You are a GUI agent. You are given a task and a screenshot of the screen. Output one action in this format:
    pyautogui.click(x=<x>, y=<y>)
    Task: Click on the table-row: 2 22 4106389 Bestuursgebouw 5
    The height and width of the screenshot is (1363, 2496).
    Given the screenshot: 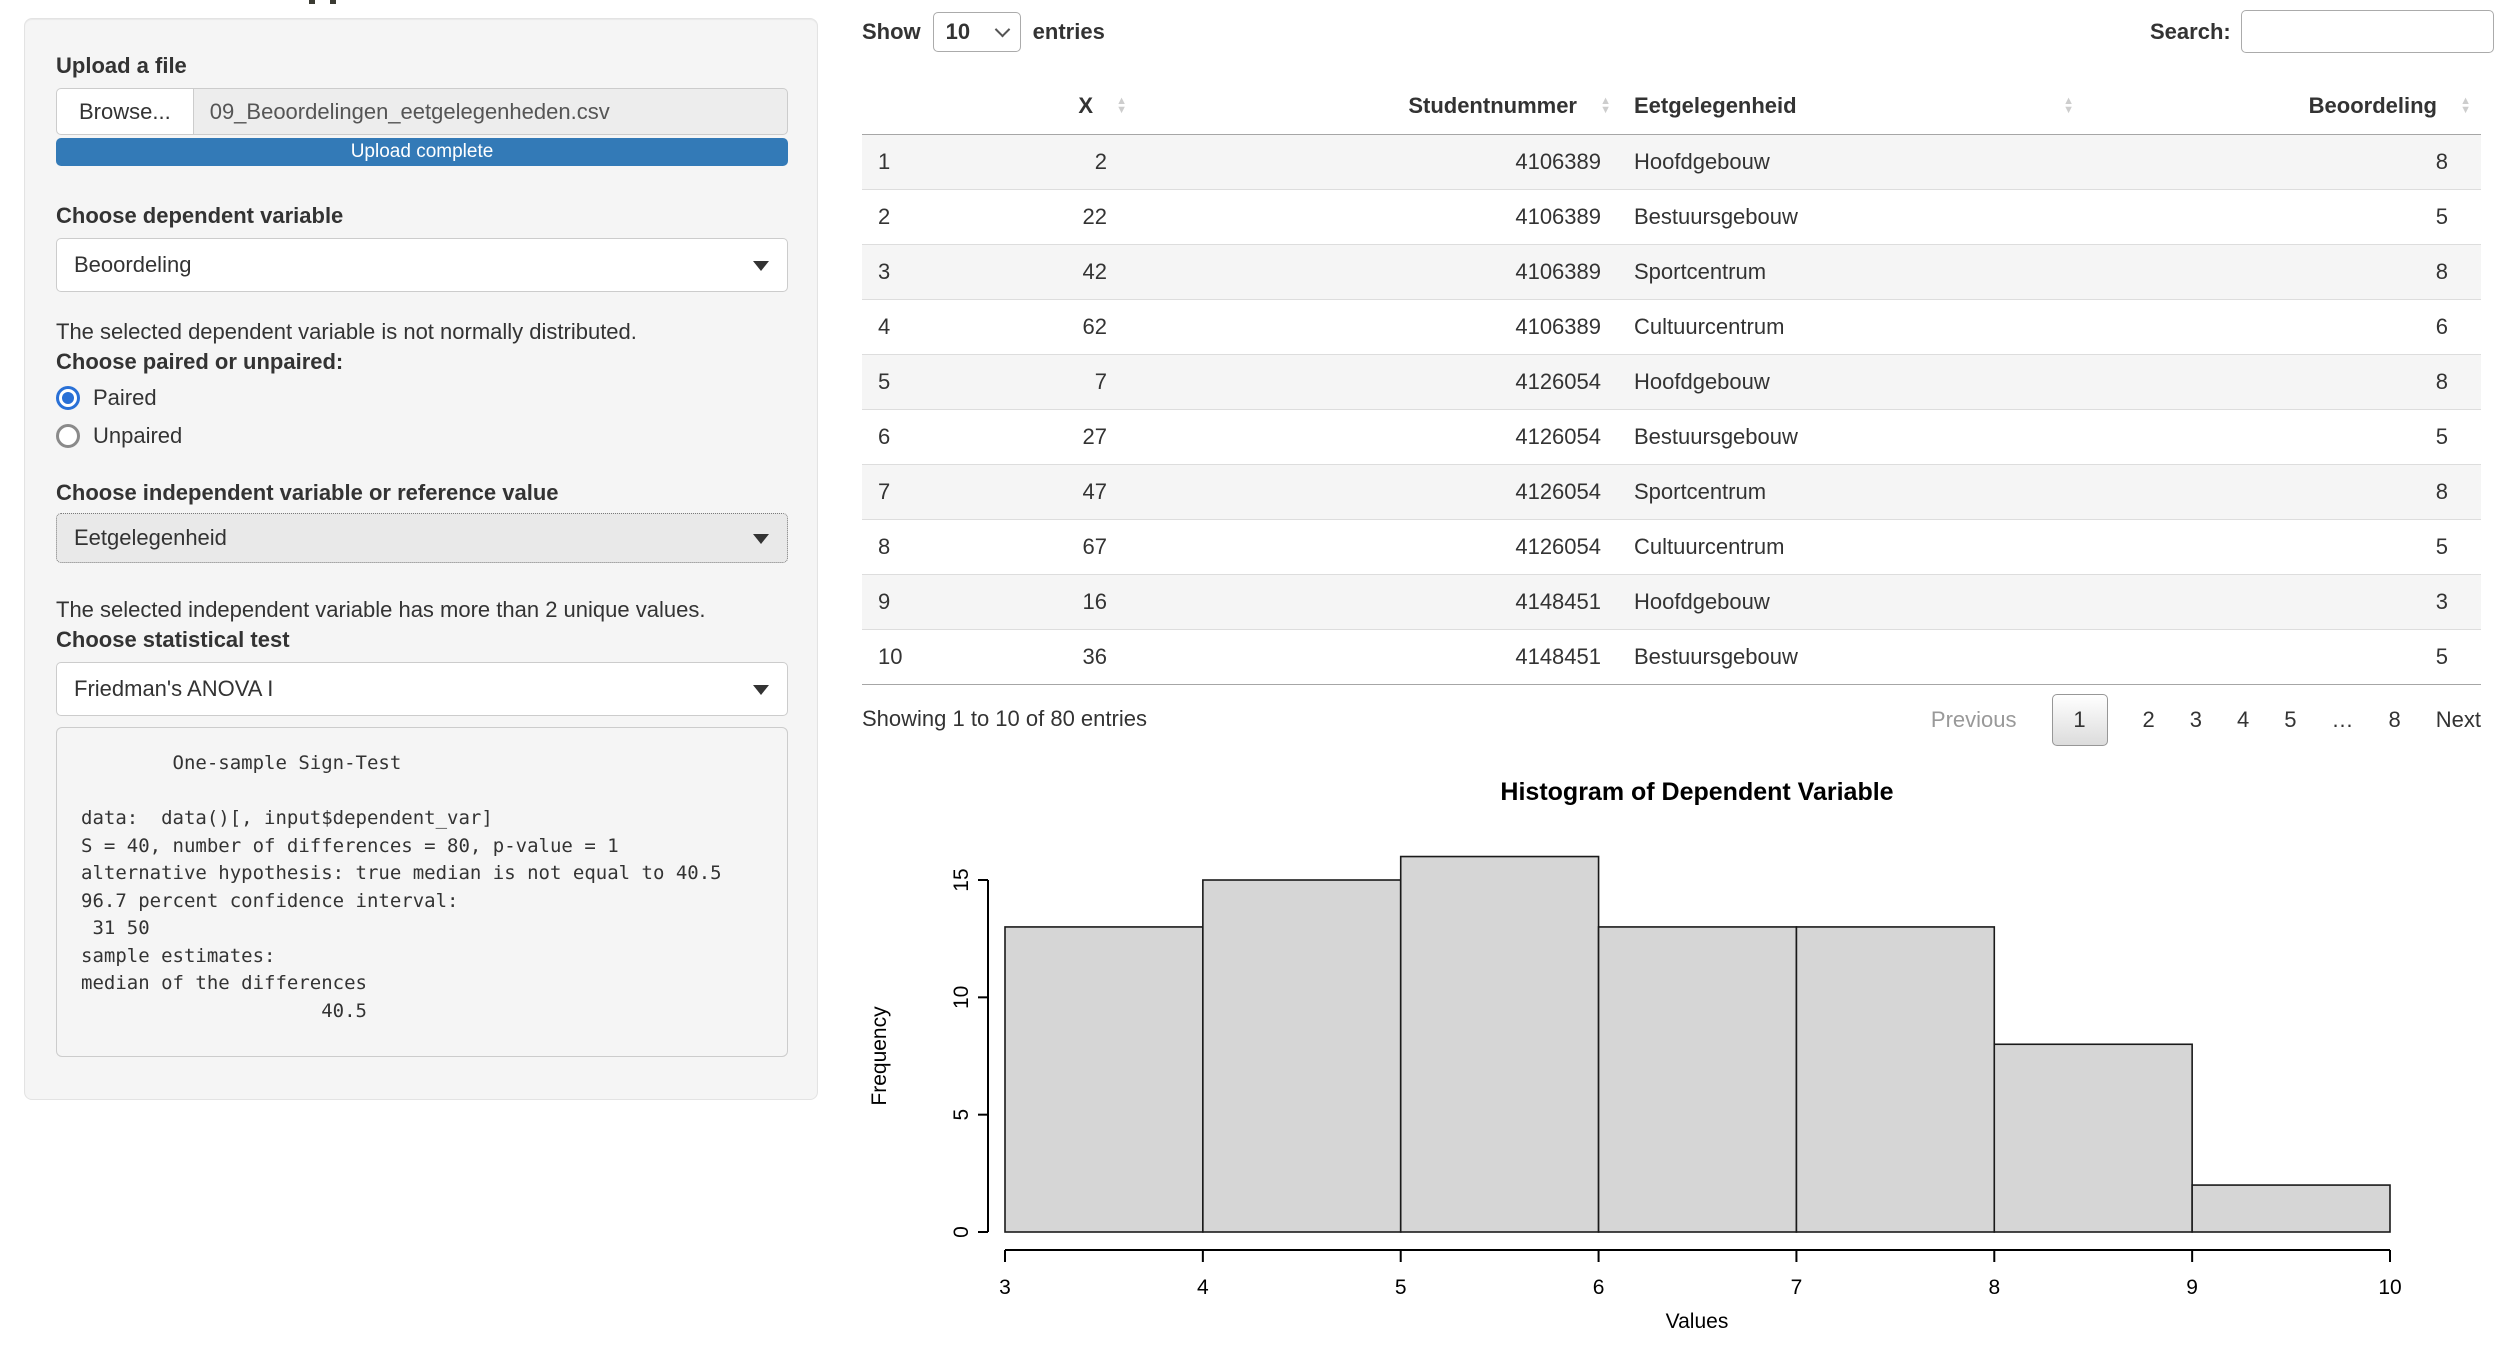 What is the action you would take?
    pyautogui.click(x=1671, y=217)
    